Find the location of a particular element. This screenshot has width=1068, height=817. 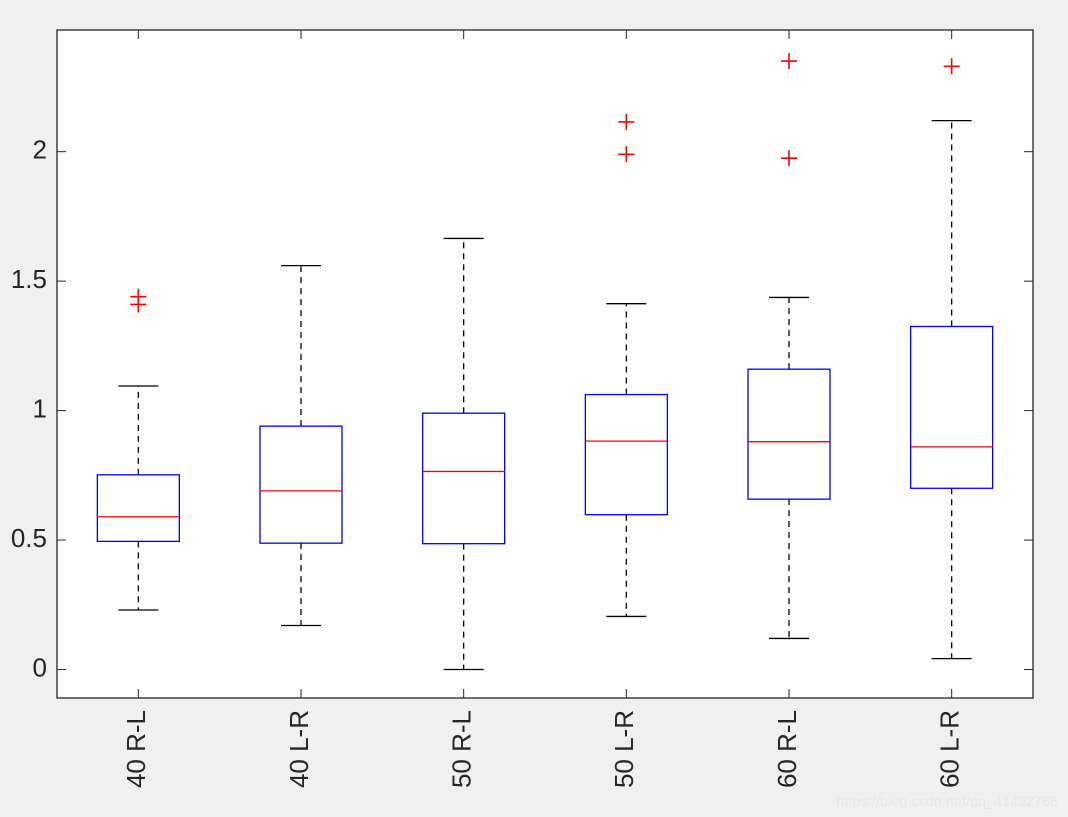

x-tick-label: 40 R-L is located at coordinates (136, 749).